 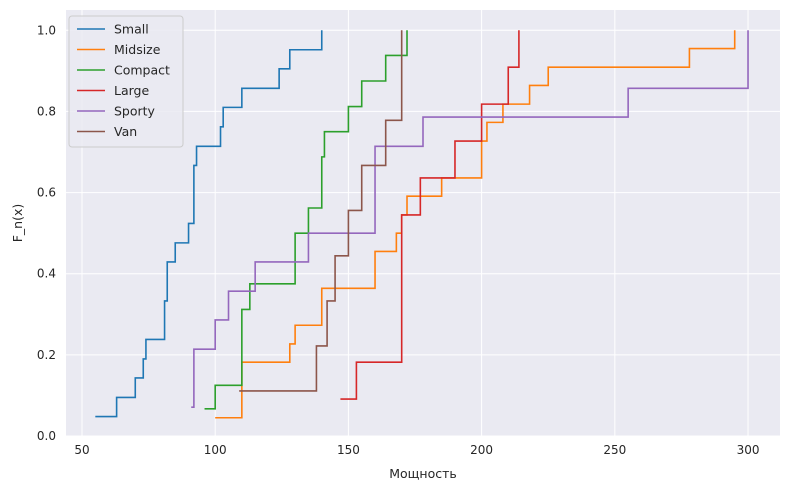 I want to click on y-tick-label: 0.6, so click(x=46, y=193).